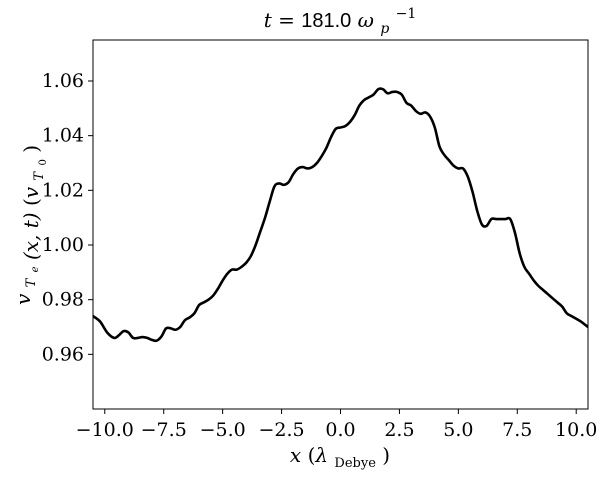  What do you see at coordinates (31, 192) in the screenshot?
I see `ylabel-unit: v` at bounding box center [31, 192].